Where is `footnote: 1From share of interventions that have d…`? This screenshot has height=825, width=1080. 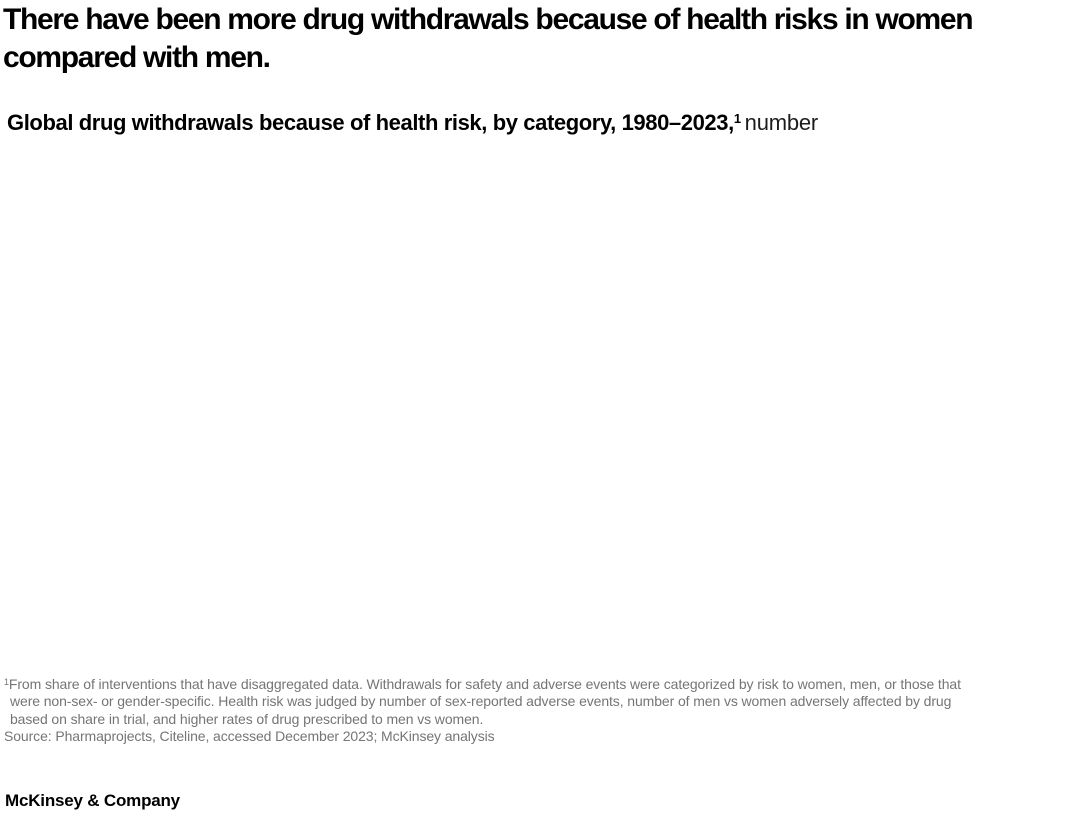
footnote: 1From share of interventions that have d… is located at coordinates (482, 710).